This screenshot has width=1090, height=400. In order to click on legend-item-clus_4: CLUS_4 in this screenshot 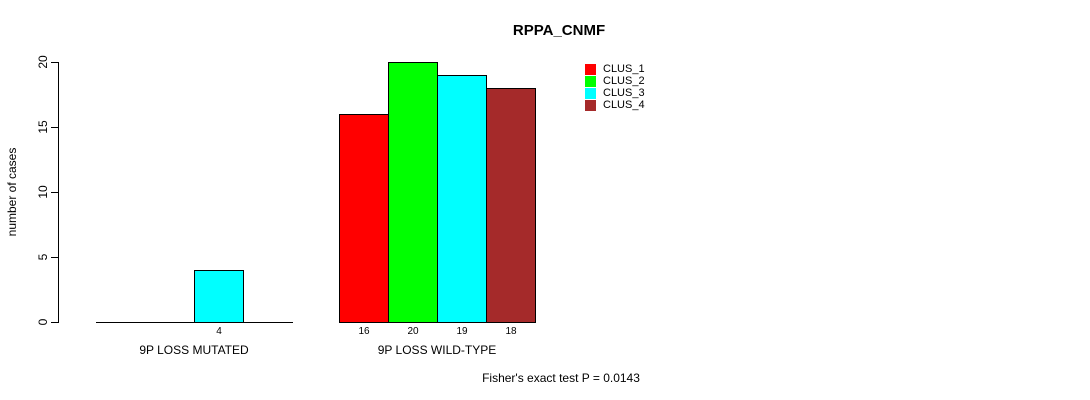, I will do `click(615, 105)`.